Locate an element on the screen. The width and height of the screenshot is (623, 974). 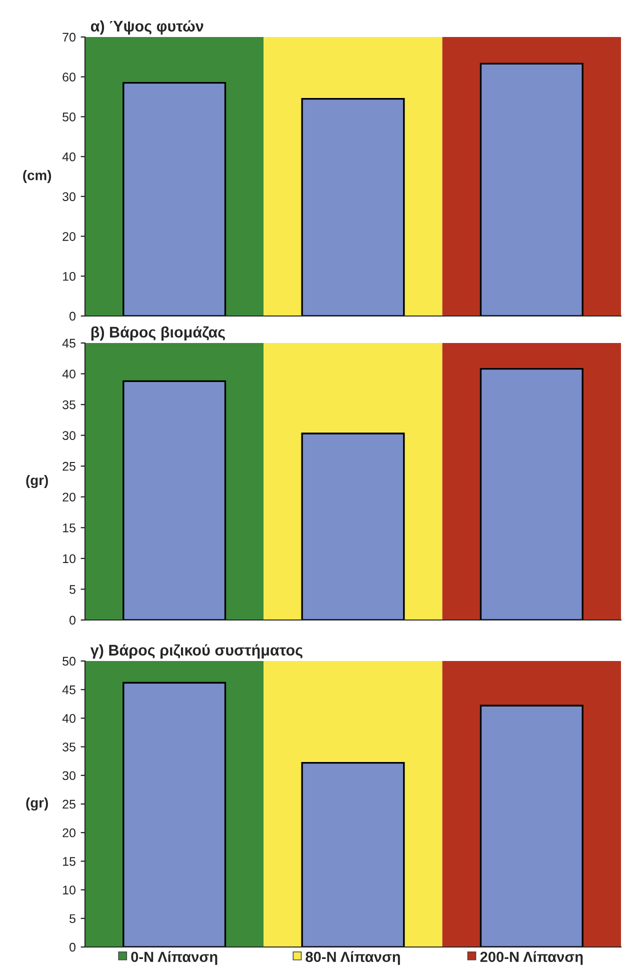
x-tick-label: 0-N Λίπανση is located at coordinates (174, 958).